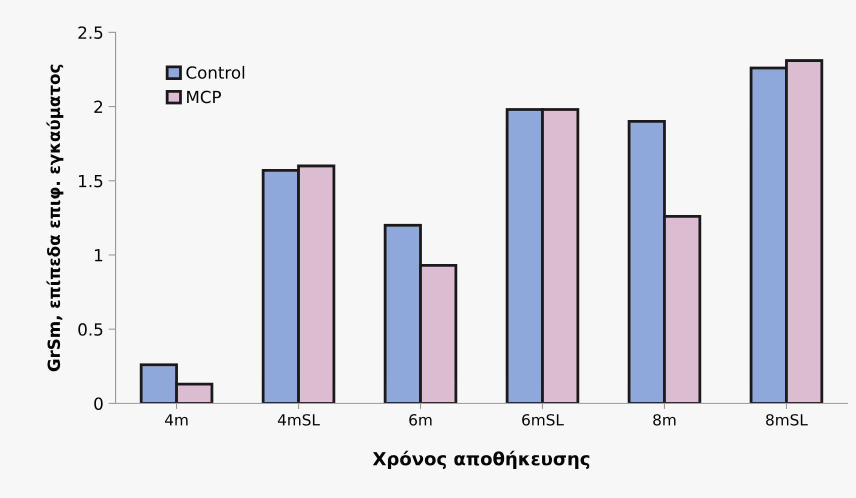 The width and height of the screenshot is (856, 498). What do you see at coordinates (90, 329) in the screenshot?
I see `y-tick-label: 0.5` at bounding box center [90, 329].